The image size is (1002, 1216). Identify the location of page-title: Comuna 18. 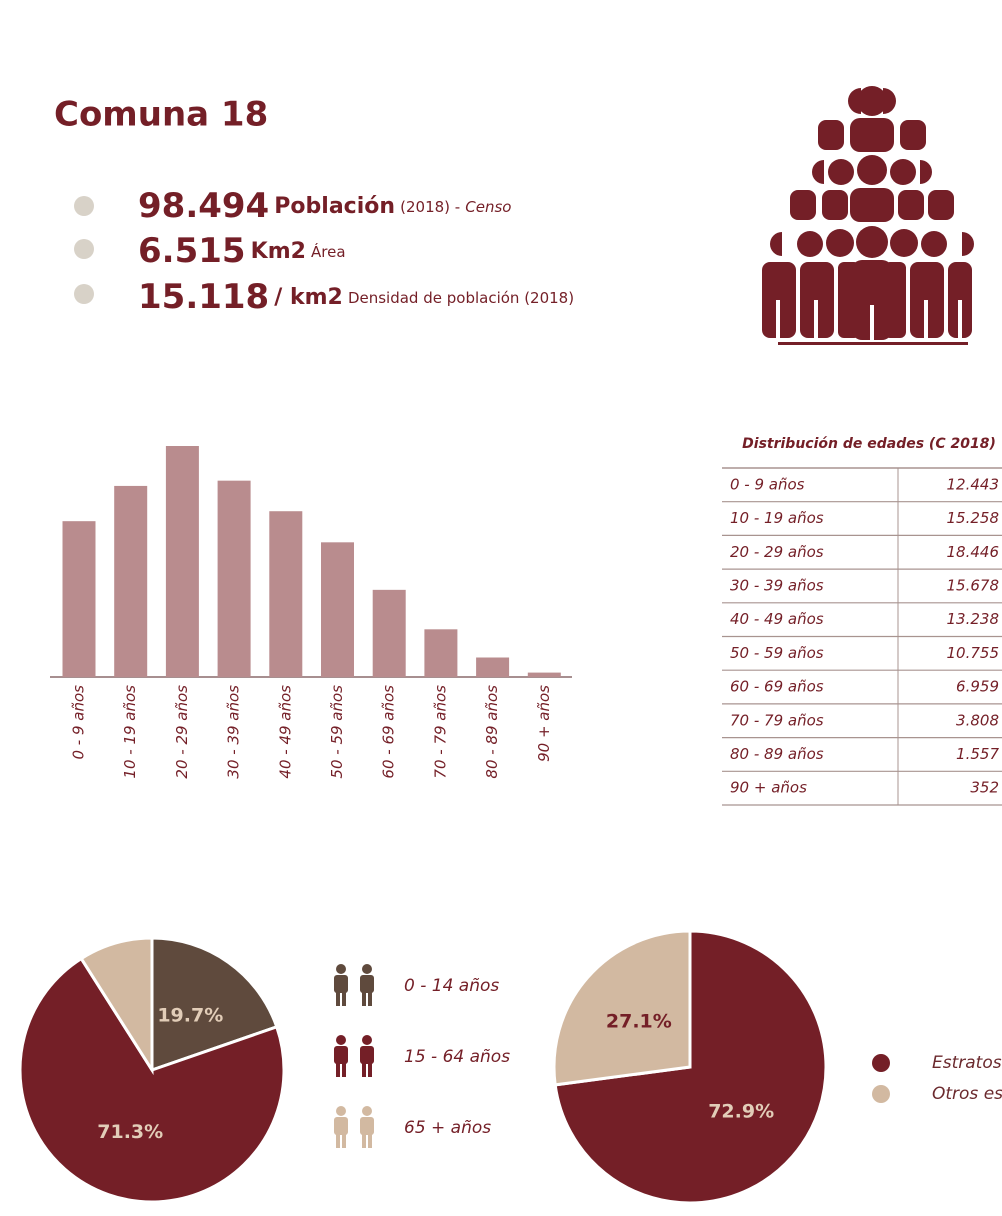
(161, 115).